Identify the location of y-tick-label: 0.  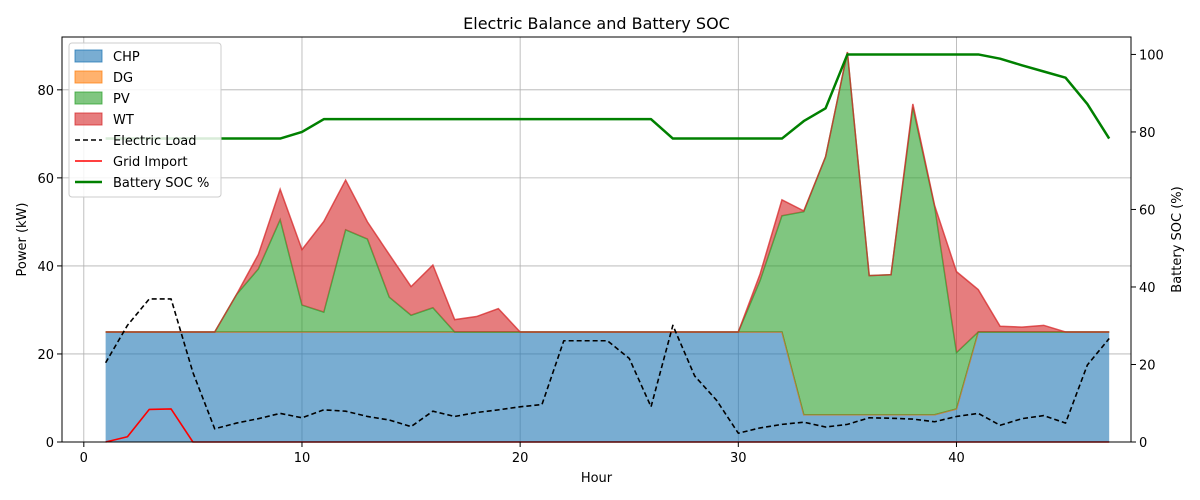
(50, 443).